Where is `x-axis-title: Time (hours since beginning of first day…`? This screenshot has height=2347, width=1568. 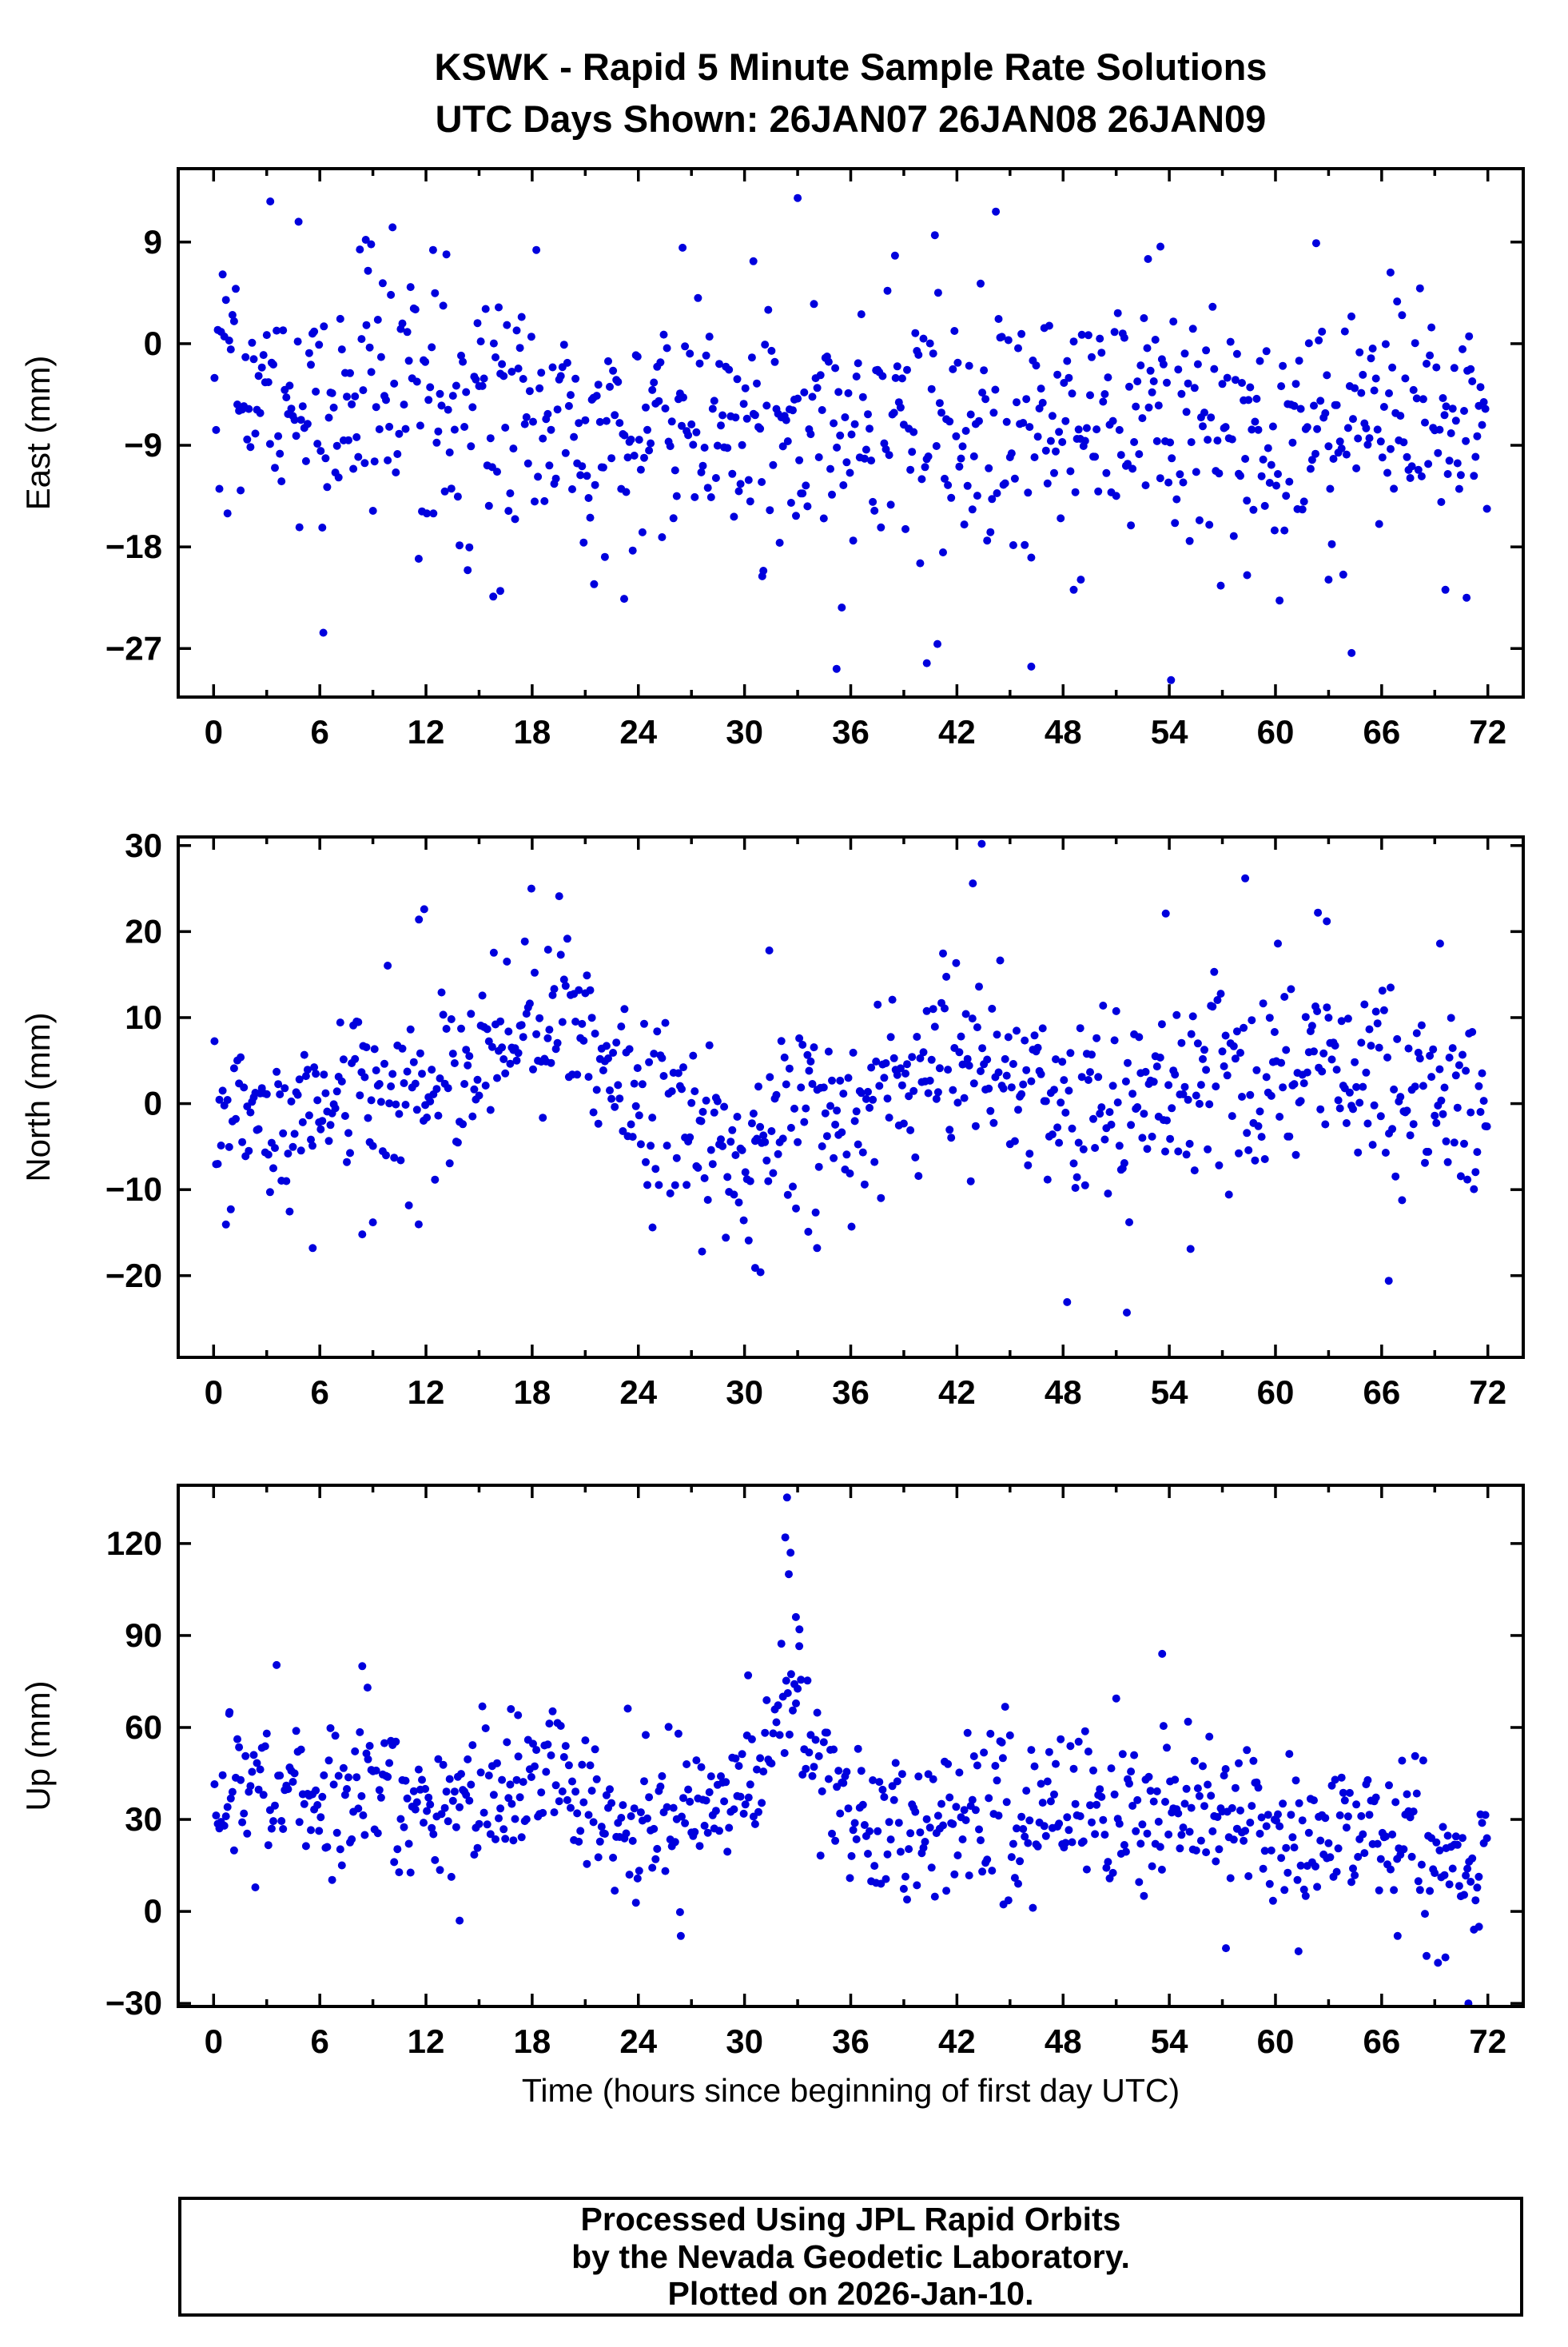 x-axis-title: Time (hours since beginning of first day… is located at coordinates (850, 2091).